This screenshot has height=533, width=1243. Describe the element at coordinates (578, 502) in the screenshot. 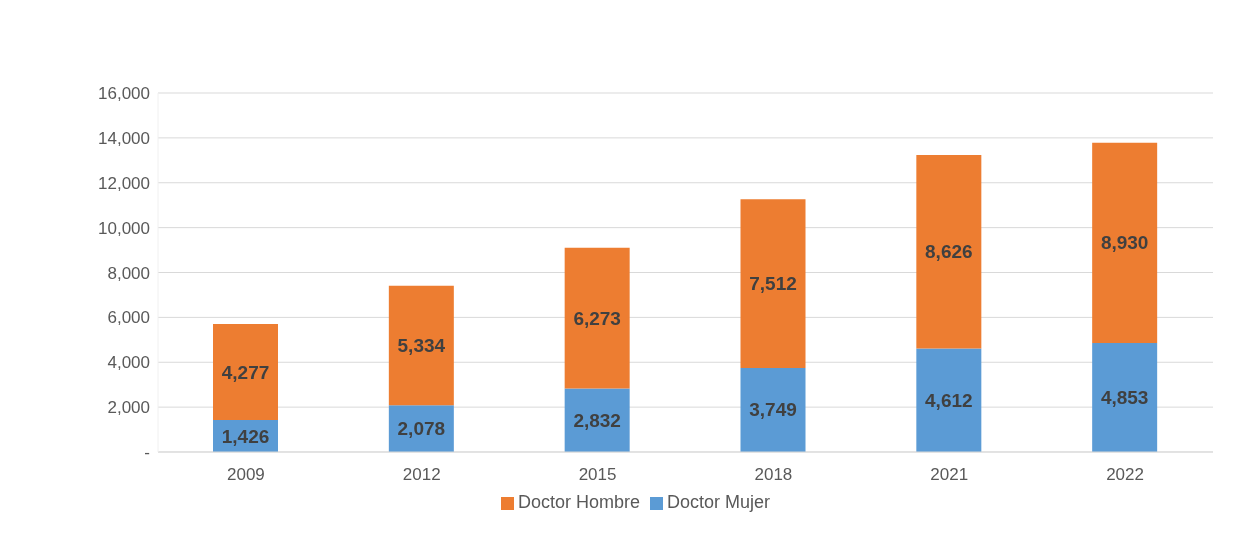

I see `legend-label: Doctor Hombre` at that location.